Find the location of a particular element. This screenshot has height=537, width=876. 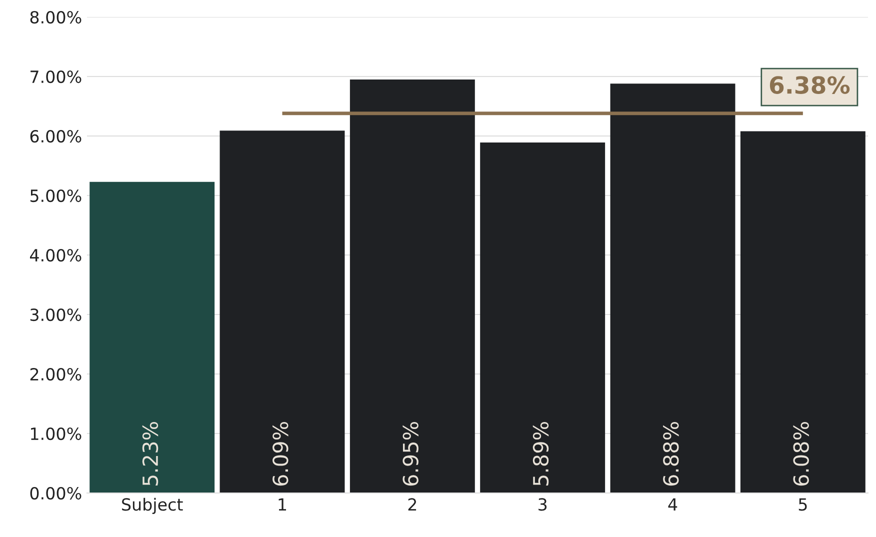

x-tick-label: 2 is located at coordinates (412, 504).